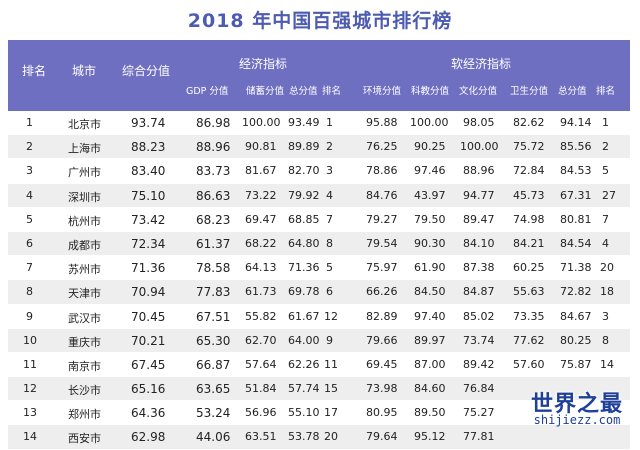 The image size is (640, 450). What do you see at coordinates (261, 364) in the screenshot?
I see `cell-savings: 57.64` at bounding box center [261, 364].